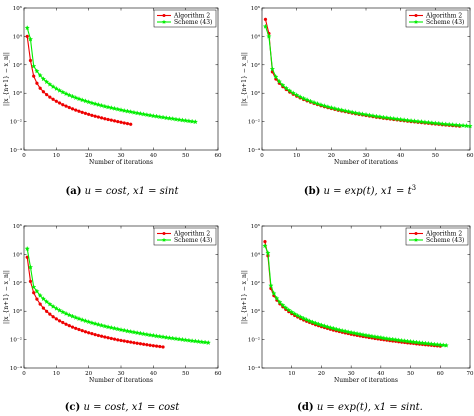 The image size is (474, 416). What do you see at coordinates (321, 374) in the screenshot?
I see `x-tick-label: 20` at bounding box center [321, 374].